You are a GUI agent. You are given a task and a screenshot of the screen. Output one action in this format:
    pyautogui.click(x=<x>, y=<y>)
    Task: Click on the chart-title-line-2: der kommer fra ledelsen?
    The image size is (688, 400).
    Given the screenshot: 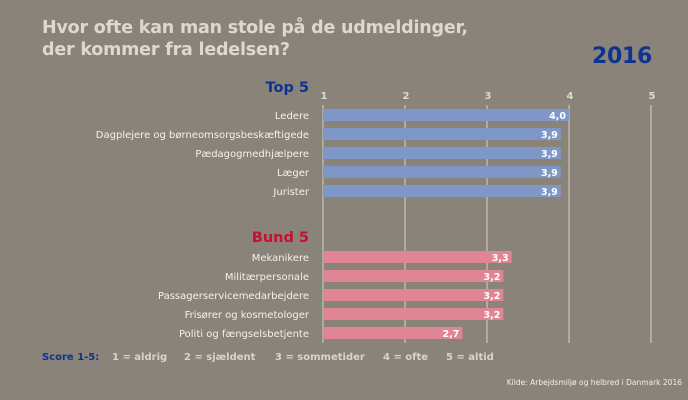 What is the action you would take?
    pyautogui.click(x=166, y=50)
    